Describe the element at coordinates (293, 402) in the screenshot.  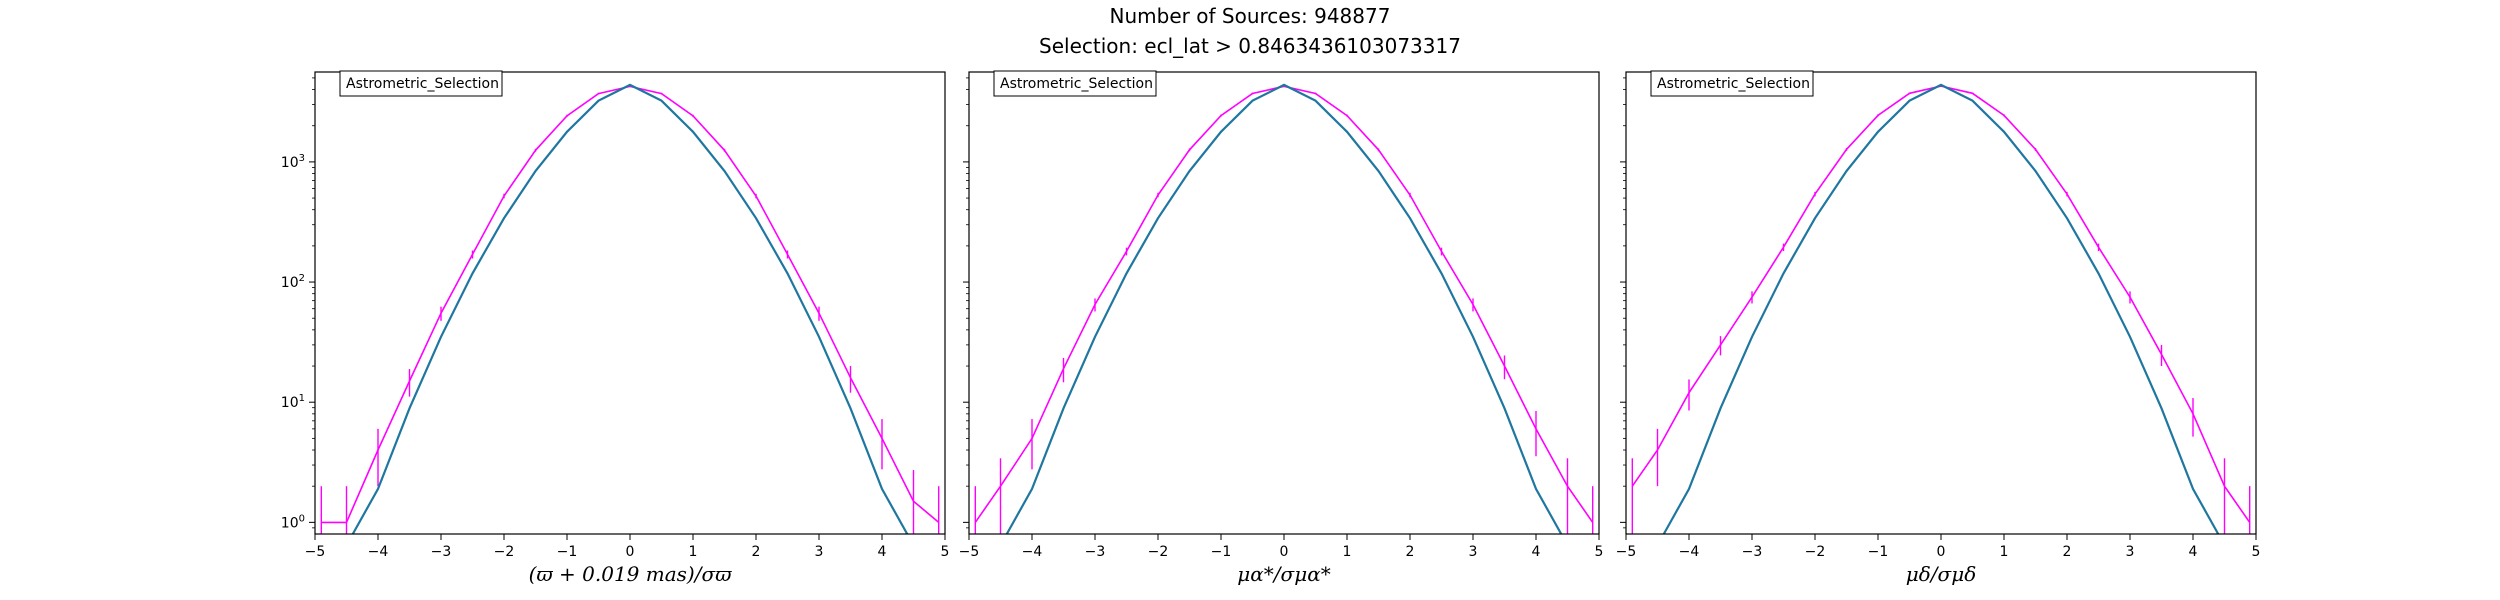
I see `y-tick-label: 10¹` at that location.